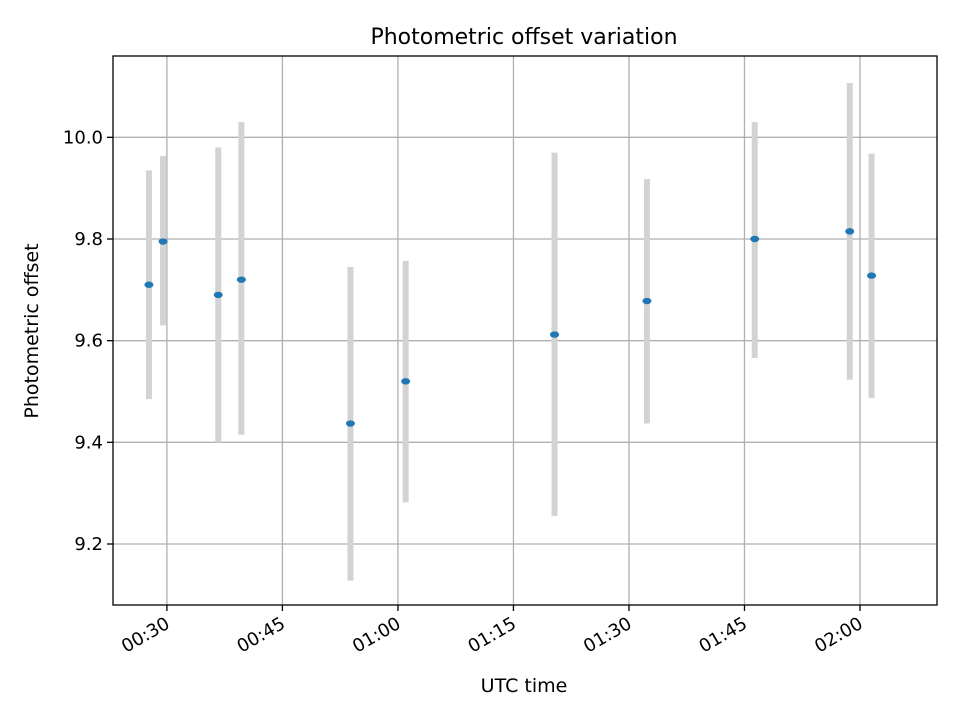 The width and height of the screenshot is (960, 720). I want to click on y-axis-ticks: 9.2 9.4 9.6 9.8 10.0, so click(88, 341).